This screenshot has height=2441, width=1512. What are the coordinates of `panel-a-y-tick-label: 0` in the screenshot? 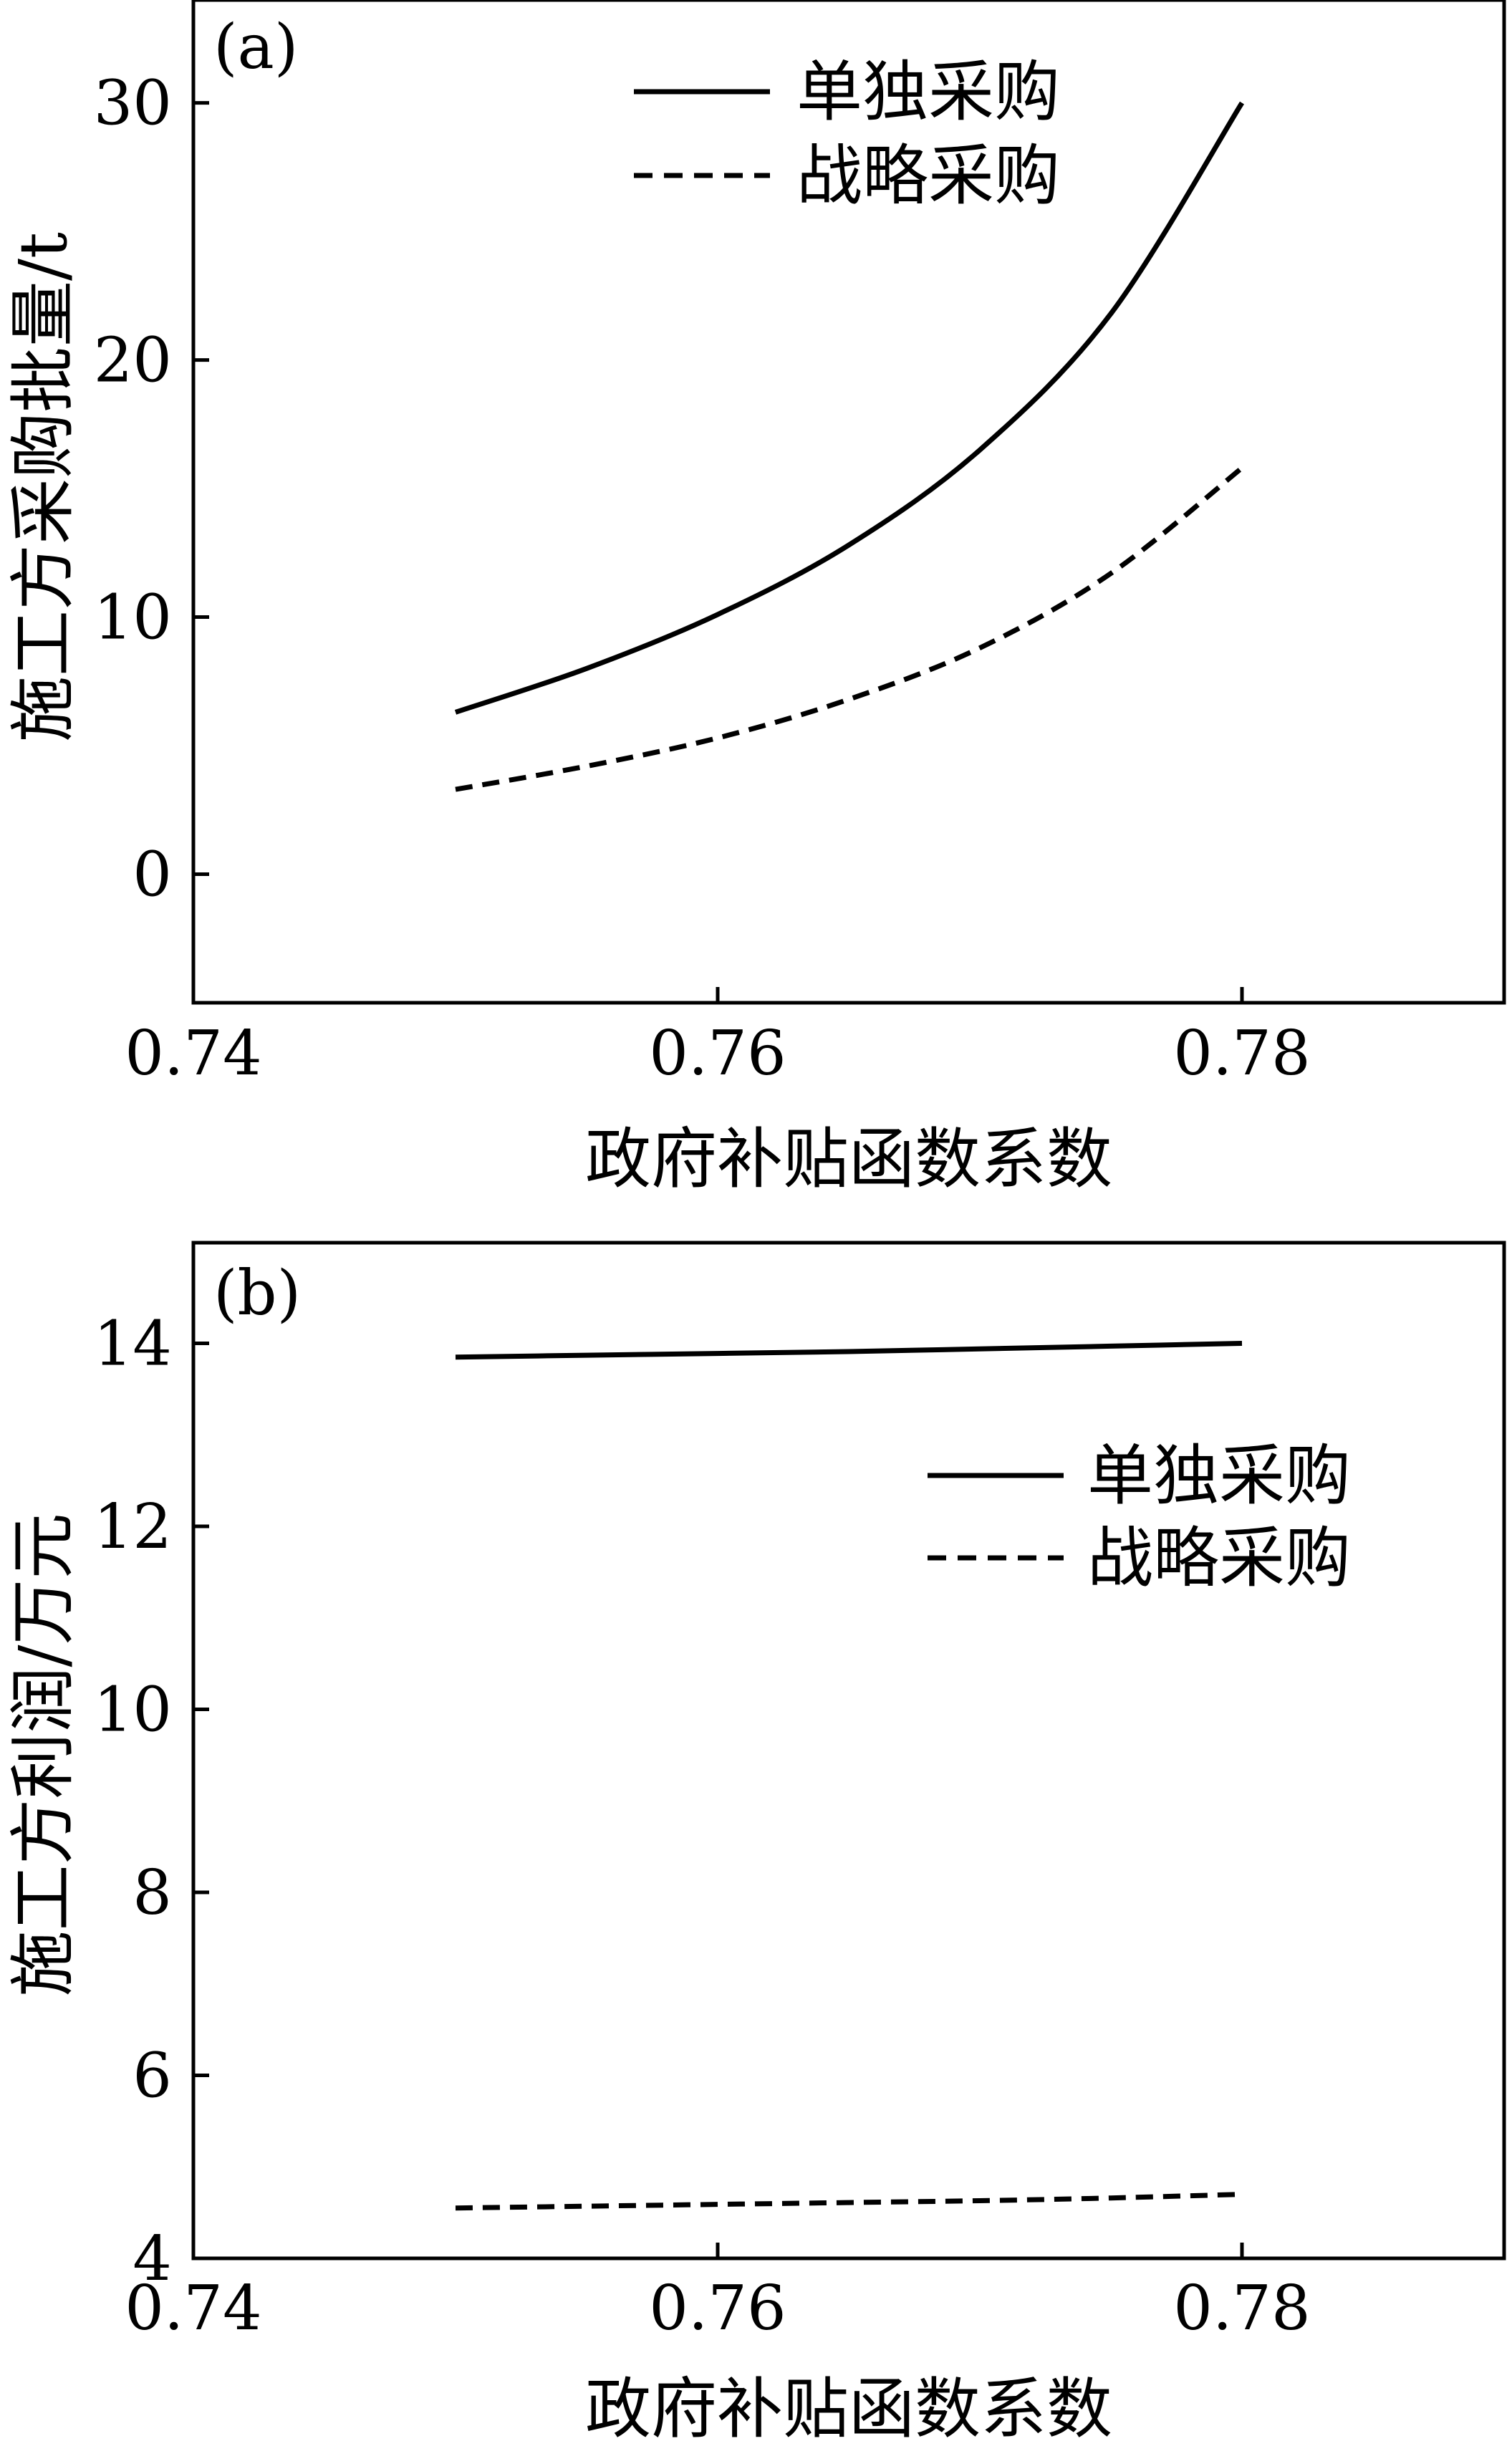 It's located at (152, 875).